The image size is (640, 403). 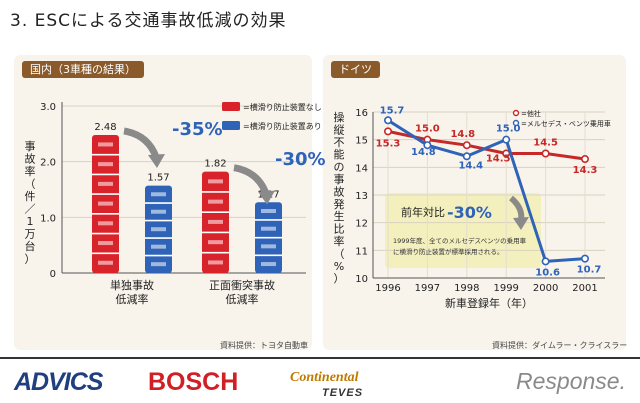 What do you see at coordinates (268, 237) in the screenshot?
I see `bar-with-esc` at bounding box center [268, 237].